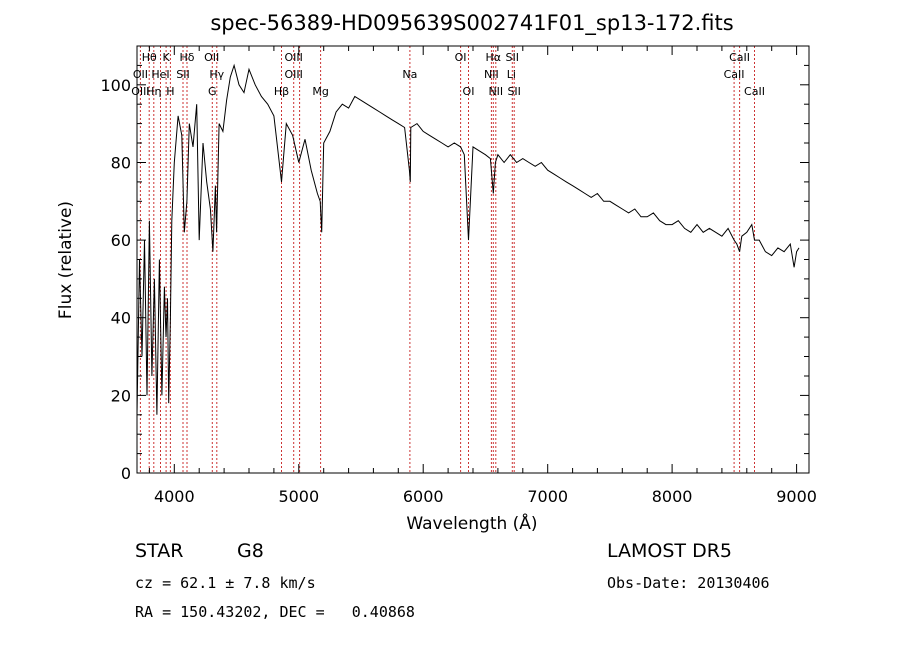  Describe the element at coordinates (159, 551) in the screenshot. I see `object-type: STAR` at that location.